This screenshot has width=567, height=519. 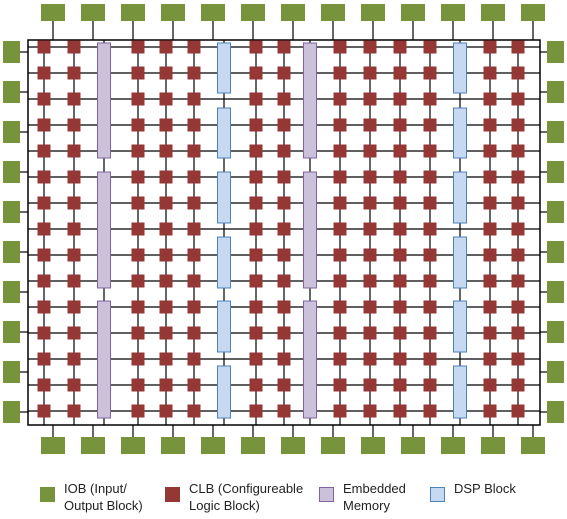 I want to click on legend-memory-line1: Embedded, so click(x=374, y=488).